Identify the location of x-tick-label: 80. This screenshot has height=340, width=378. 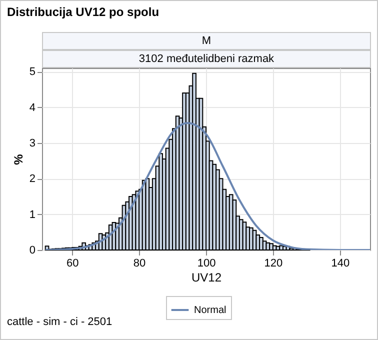
(139, 264).